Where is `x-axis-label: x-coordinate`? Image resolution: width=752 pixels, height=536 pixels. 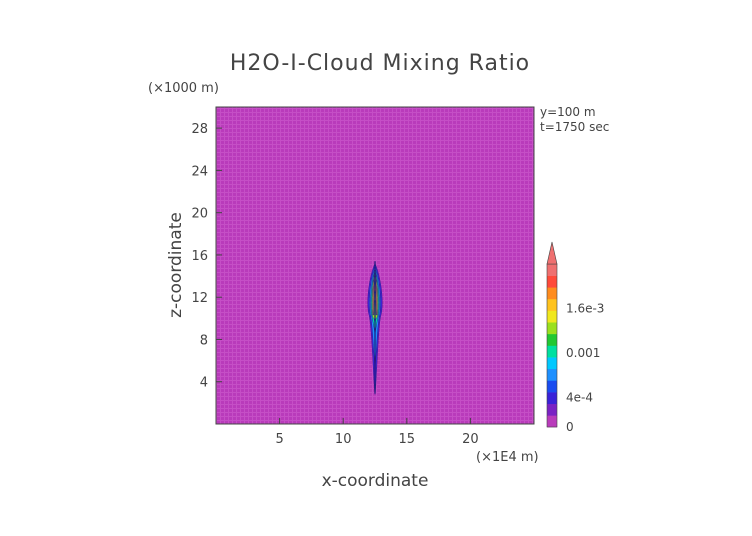
x-axis-label: x-coordinate is located at coordinates (375, 481).